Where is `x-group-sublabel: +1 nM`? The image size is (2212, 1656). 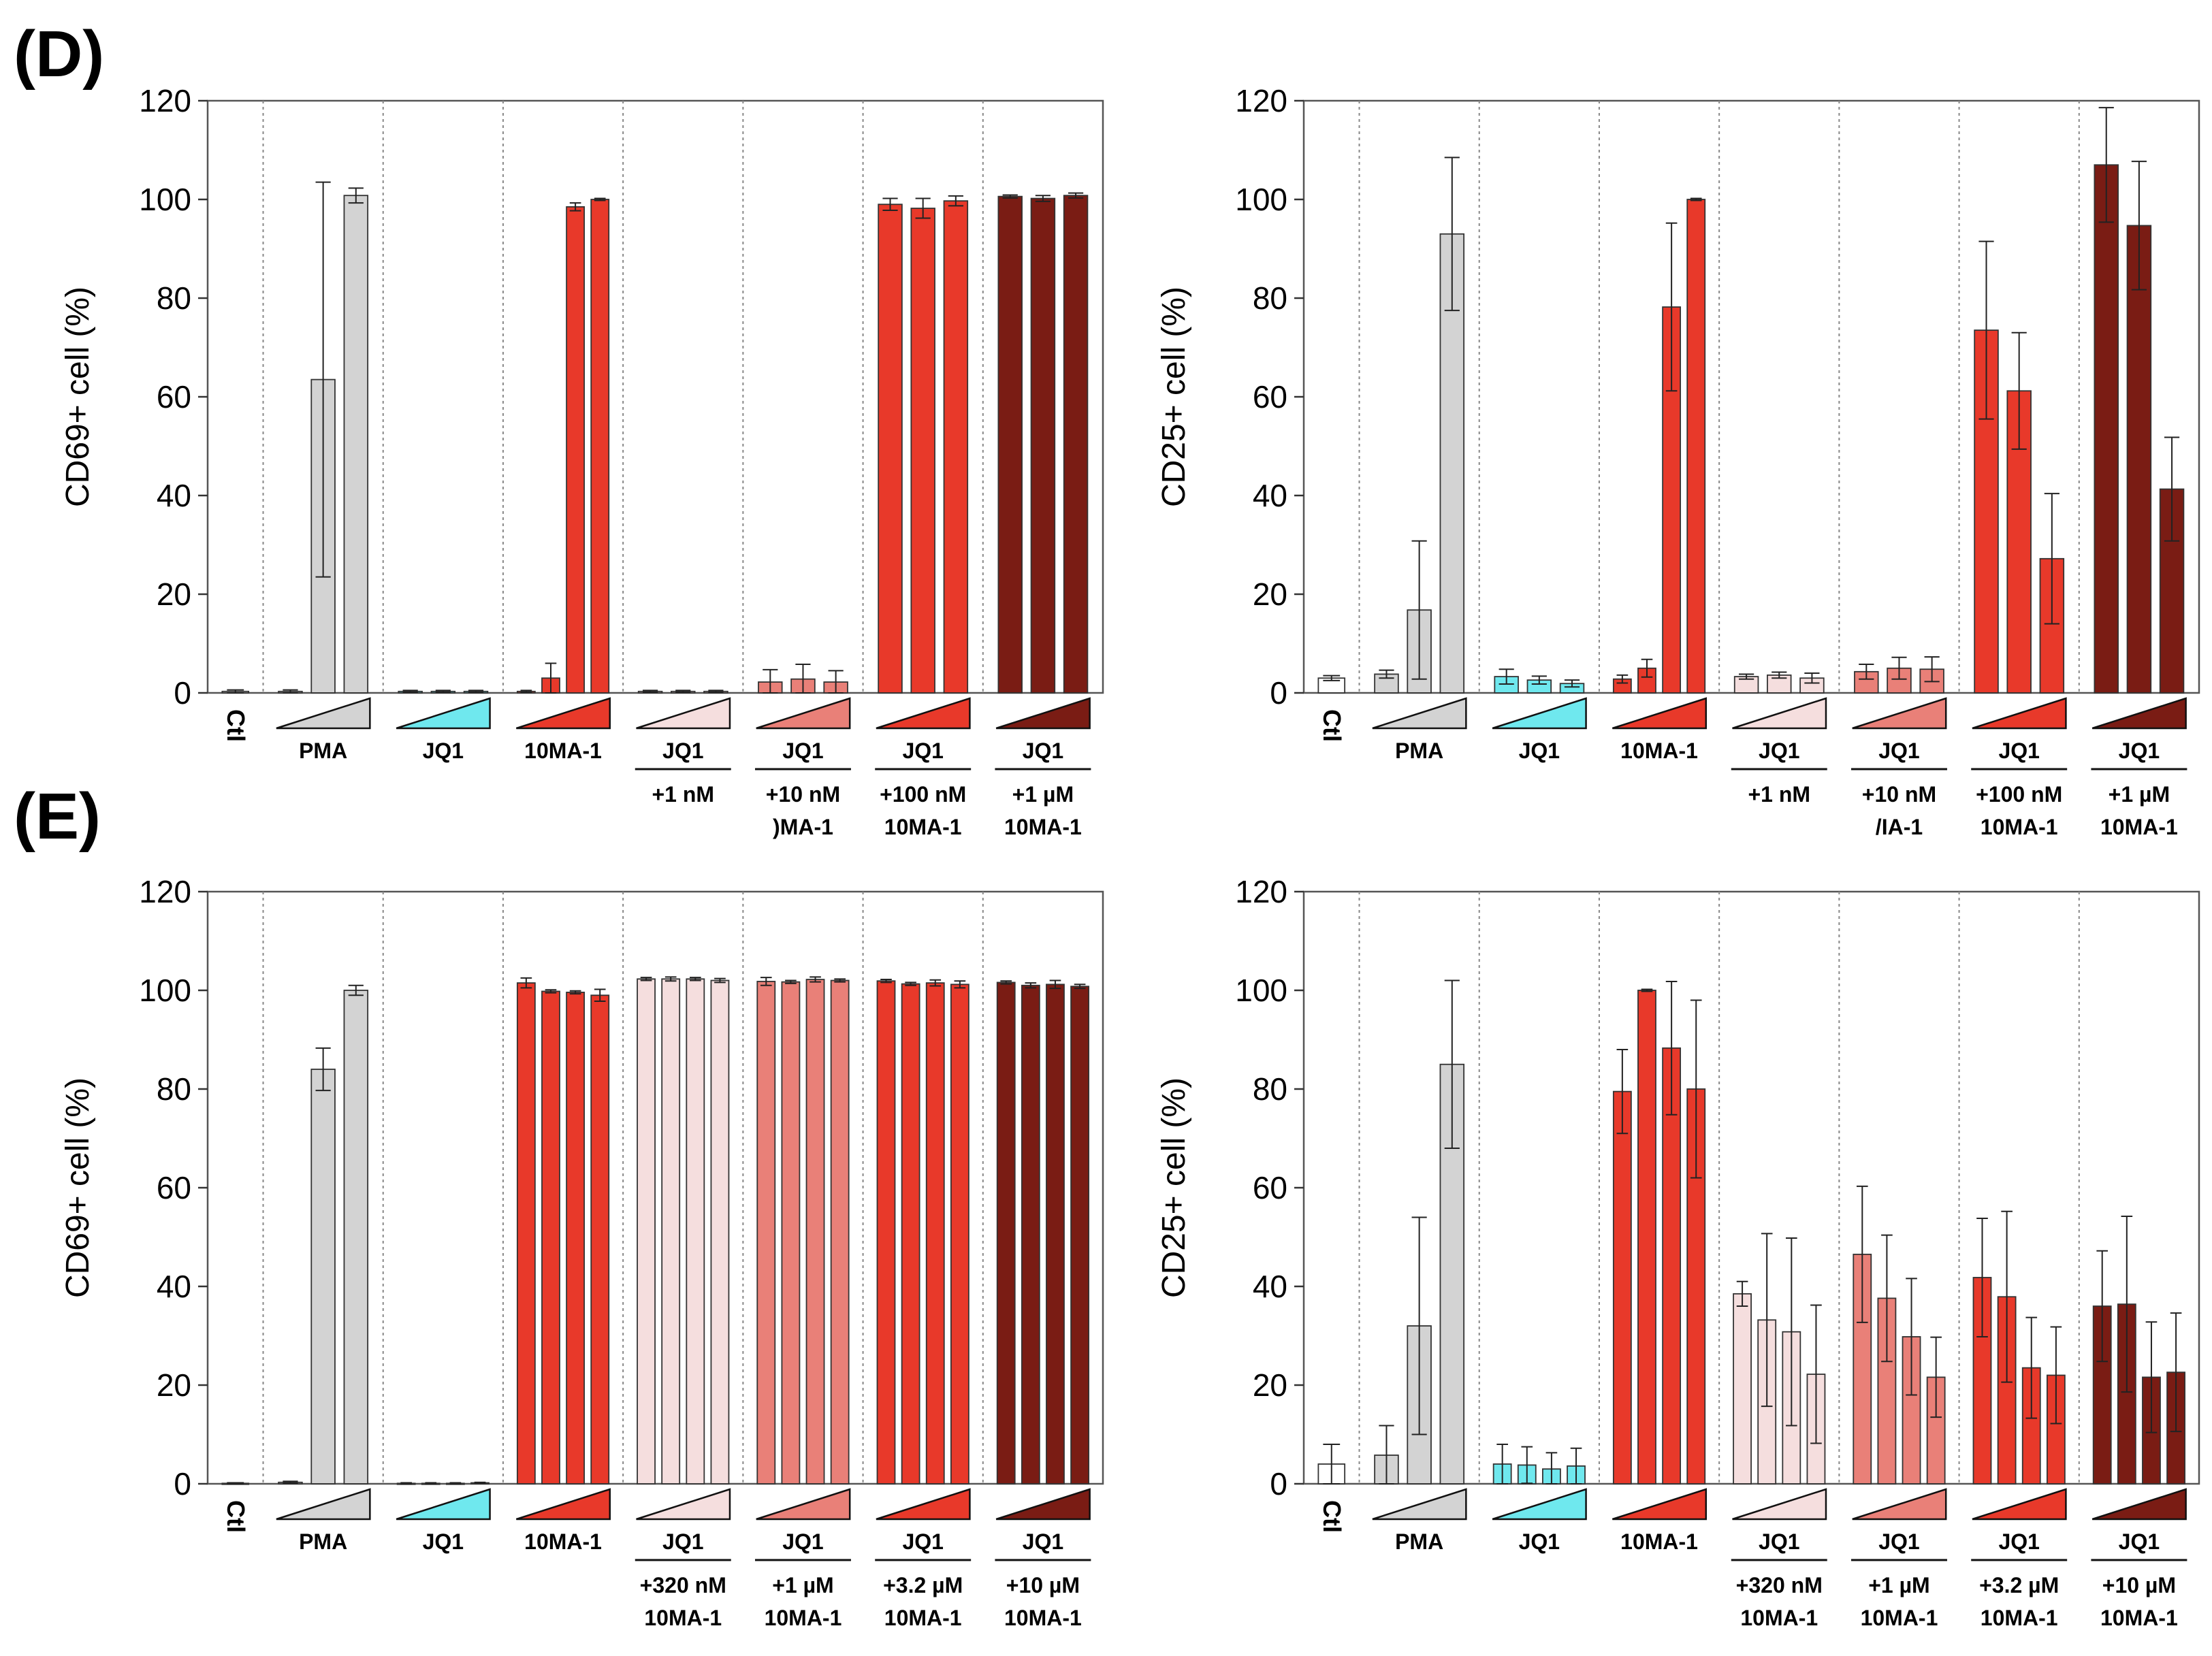 x-group-sublabel: +1 nM is located at coordinates (683, 794).